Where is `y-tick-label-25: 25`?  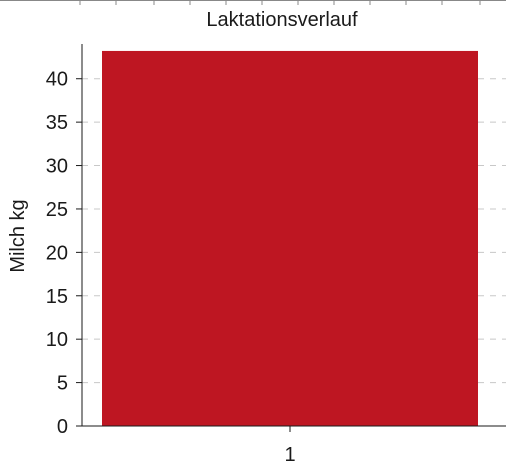 y-tick-label-25: 25 is located at coordinates (57, 210).